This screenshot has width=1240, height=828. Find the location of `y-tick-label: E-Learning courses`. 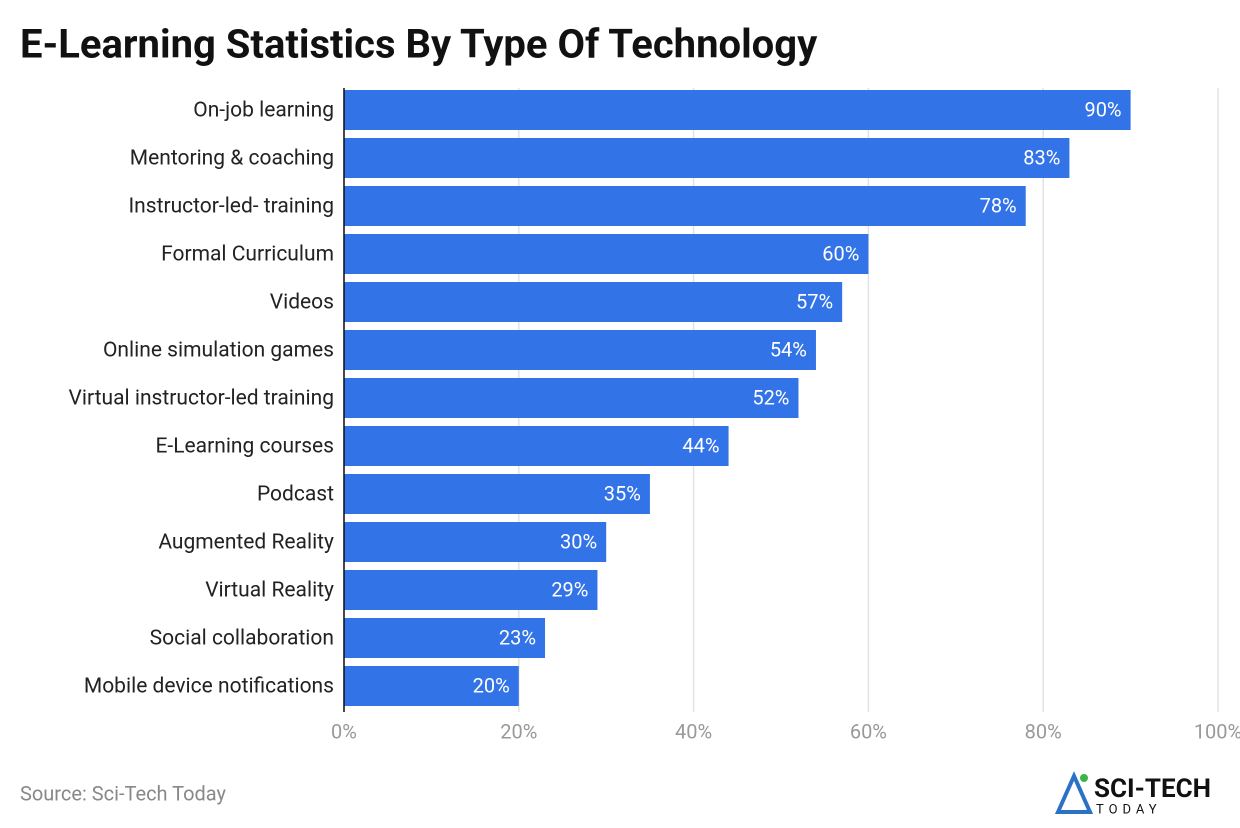

y-tick-label: E-Learning courses is located at coordinates (245, 447).